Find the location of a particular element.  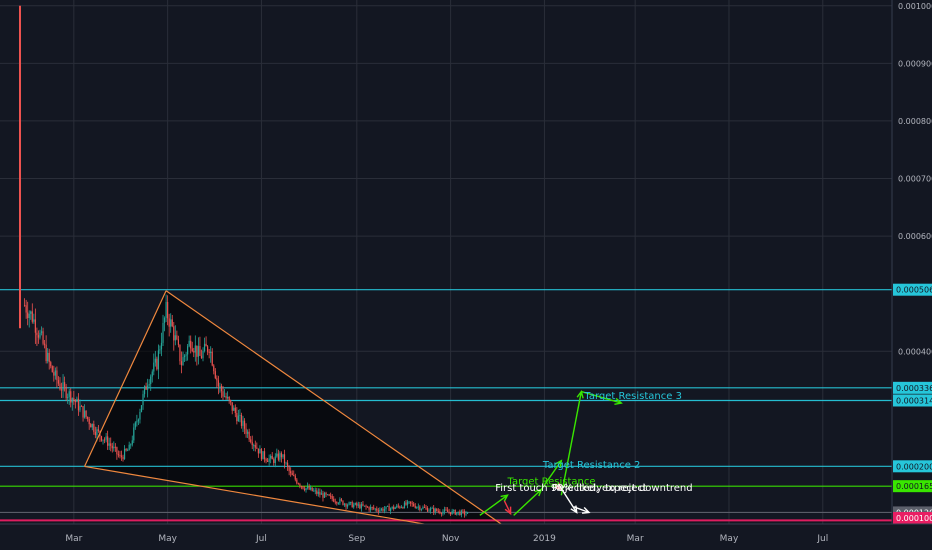

projection-arrows is located at coordinates (551, 452).